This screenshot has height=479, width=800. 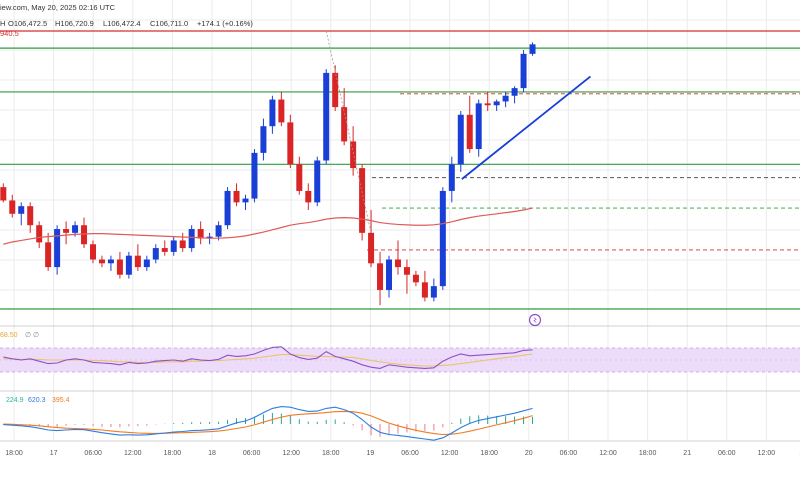 What do you see at coordinates (371, 453) in the screenshot?
I see `x-tick-label: 19` at bounding box center [371, 453].